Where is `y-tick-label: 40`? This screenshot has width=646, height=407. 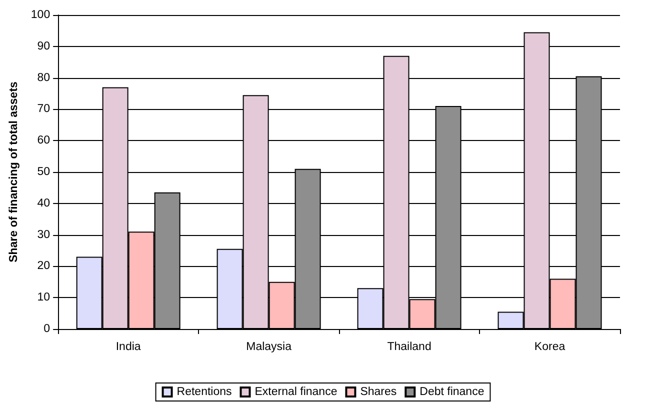
y-tick-label: 40 is located at coordinates (43, 203).